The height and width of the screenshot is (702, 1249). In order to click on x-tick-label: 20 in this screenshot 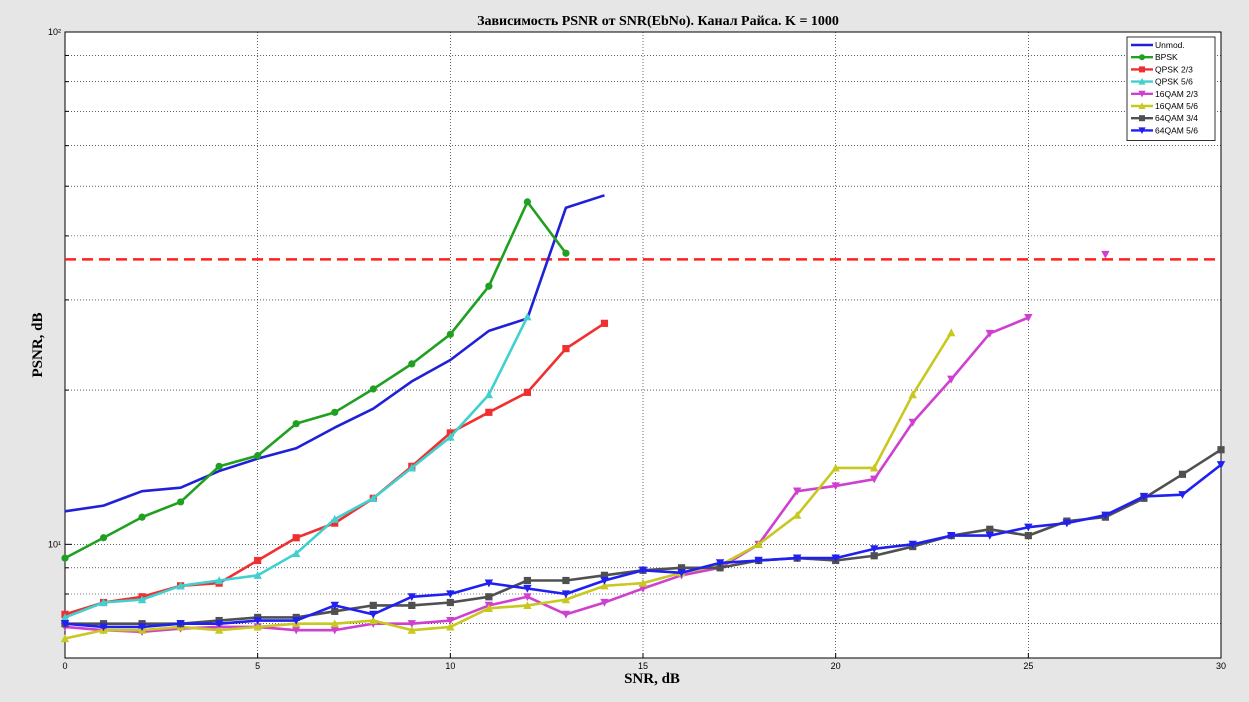, I will do `click(836, 666)`.